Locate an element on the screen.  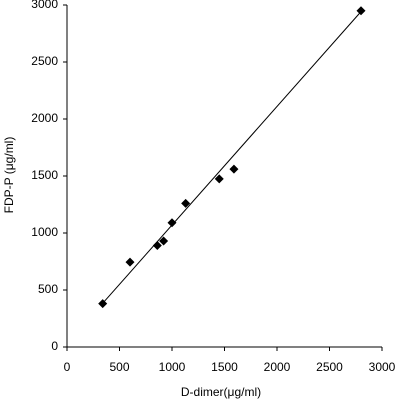
x-axis-title: D-dimer(μg/ml) is located at coordinates (221, 392).